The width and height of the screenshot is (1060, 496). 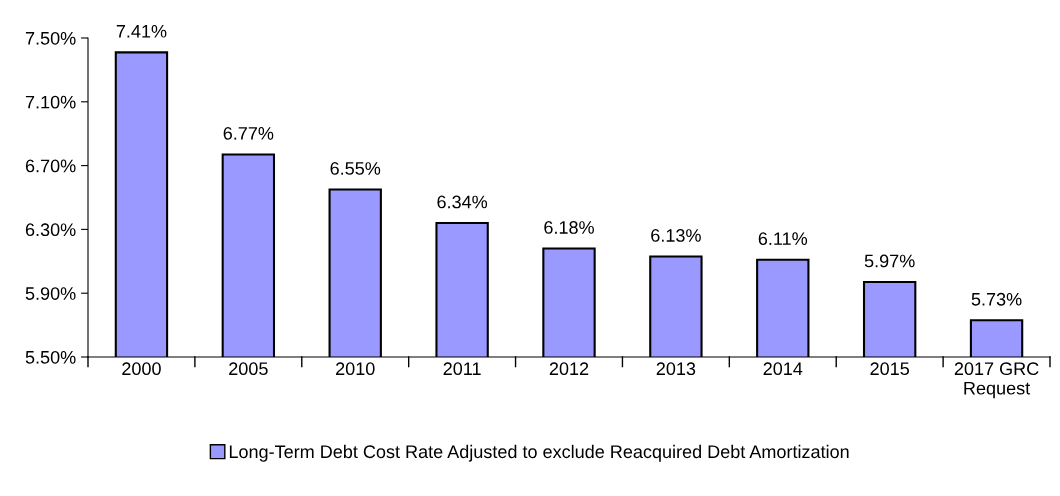 I want to click on x-tick-label: 2013, so click(x=676, y=369).